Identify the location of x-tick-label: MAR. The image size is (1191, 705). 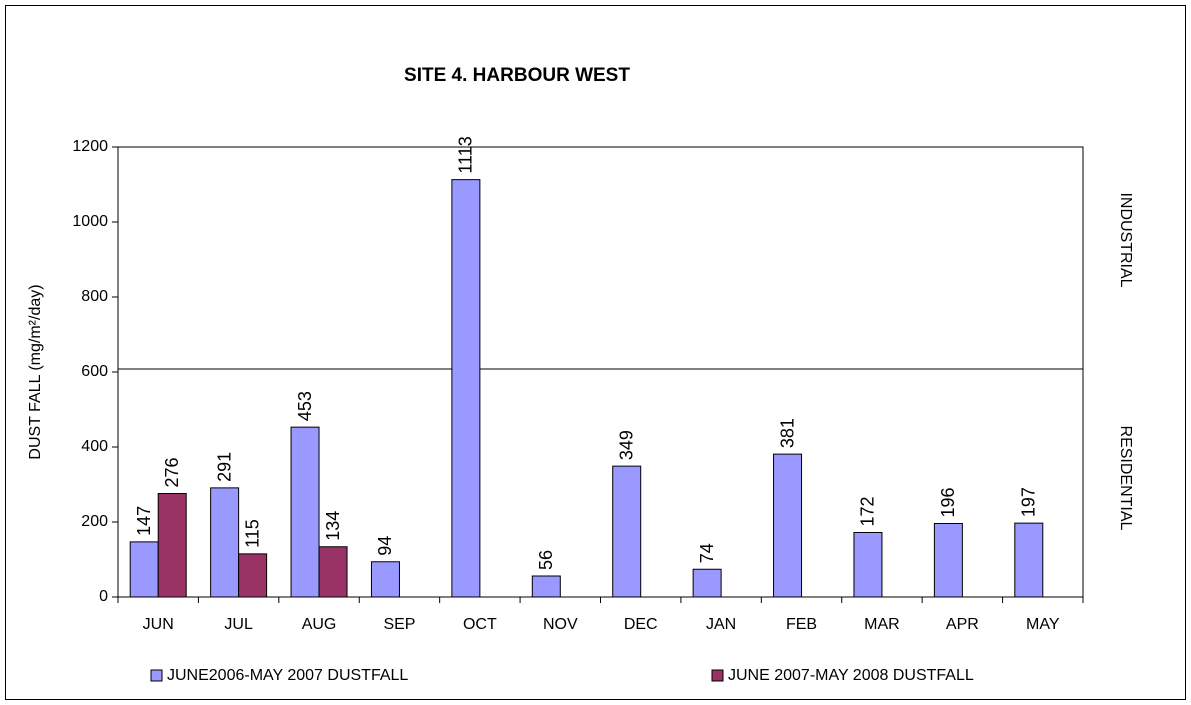
(882, 624).